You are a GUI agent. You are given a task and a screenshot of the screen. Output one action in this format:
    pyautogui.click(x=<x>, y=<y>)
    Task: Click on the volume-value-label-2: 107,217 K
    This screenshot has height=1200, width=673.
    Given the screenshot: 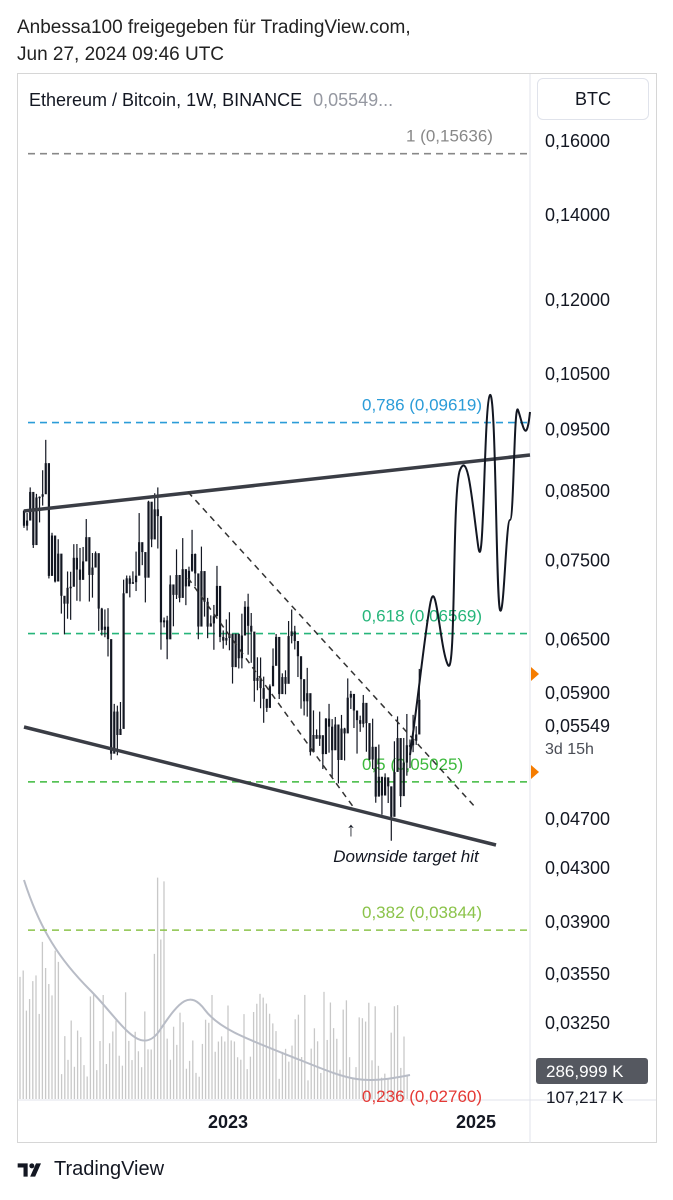 What is the action you would take?
    pyautogui.click(x=585, y=1097)
    